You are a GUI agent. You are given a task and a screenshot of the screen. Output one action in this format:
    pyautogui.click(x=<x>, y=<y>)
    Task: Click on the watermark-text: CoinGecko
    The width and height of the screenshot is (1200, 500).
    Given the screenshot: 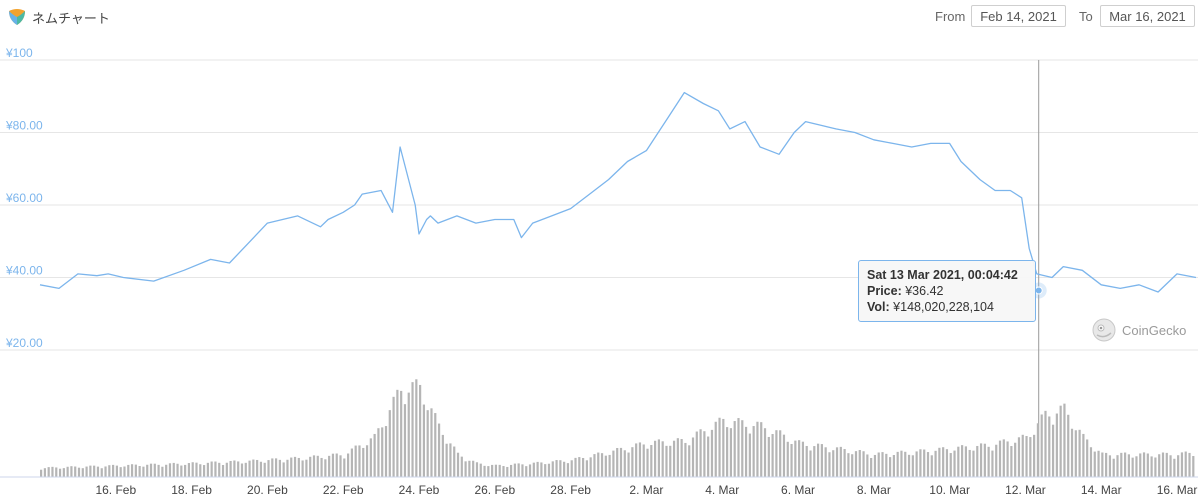 What is the action you would take?
    pyautogui.click(x=1154, y=330)
    